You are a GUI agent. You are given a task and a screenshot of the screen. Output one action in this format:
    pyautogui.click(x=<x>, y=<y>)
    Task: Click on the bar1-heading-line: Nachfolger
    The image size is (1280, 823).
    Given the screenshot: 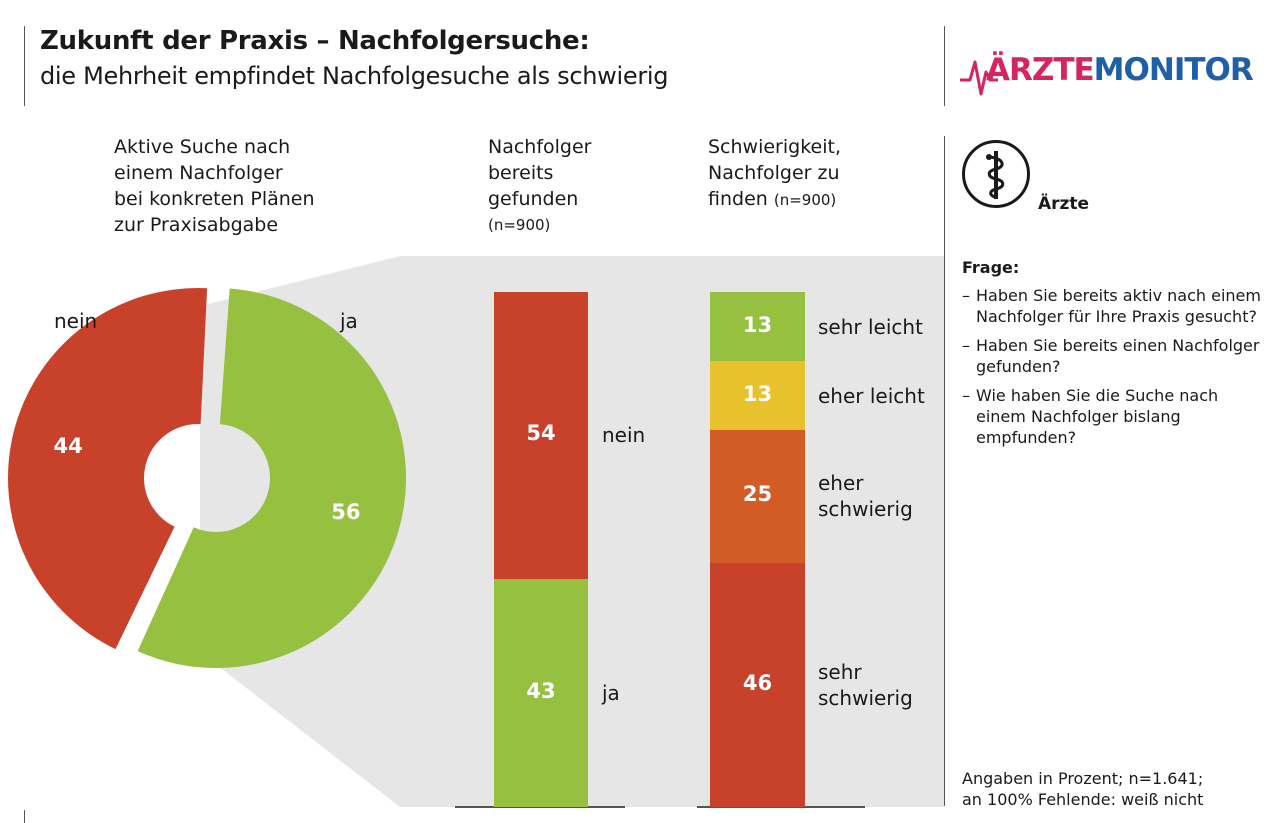 What is the action you would take?
    pyautogui.click(x=540, y=147)
    